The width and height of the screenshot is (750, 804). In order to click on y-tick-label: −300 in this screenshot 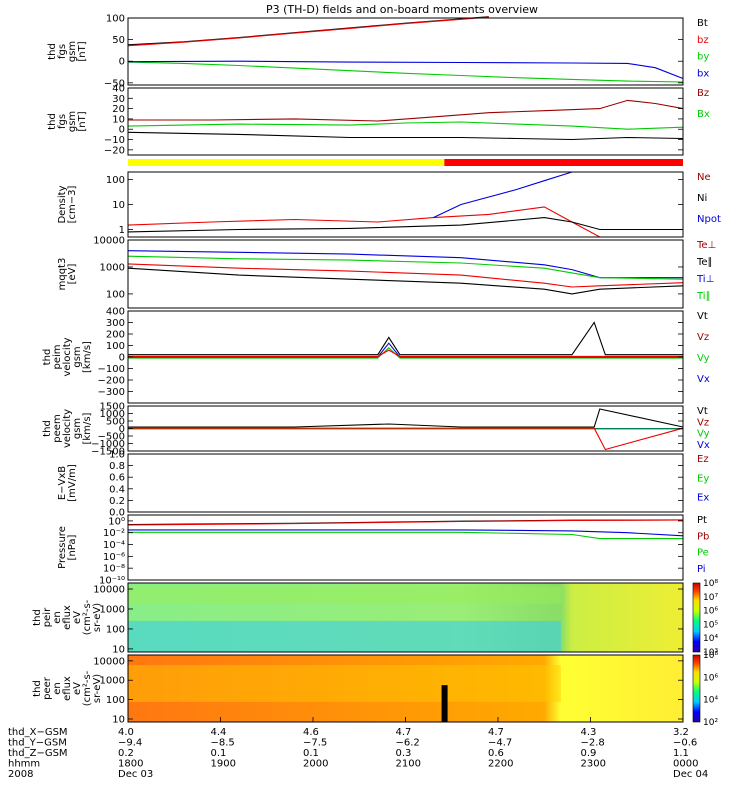, I will do `click(111, 392)`.